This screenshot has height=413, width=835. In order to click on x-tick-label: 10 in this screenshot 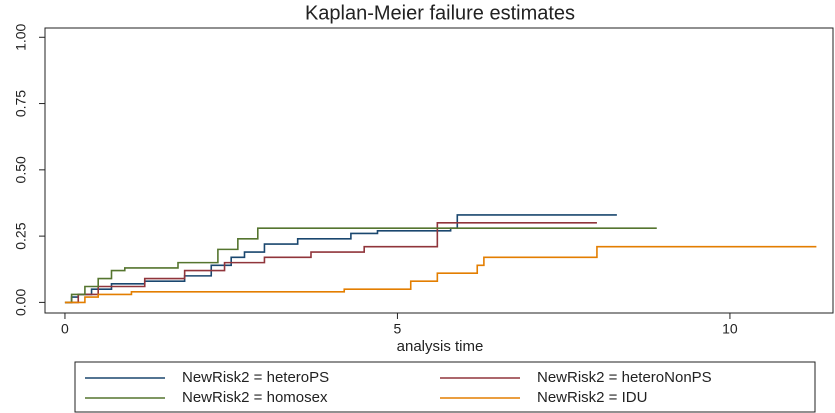, I will do `click(730, 329)`.